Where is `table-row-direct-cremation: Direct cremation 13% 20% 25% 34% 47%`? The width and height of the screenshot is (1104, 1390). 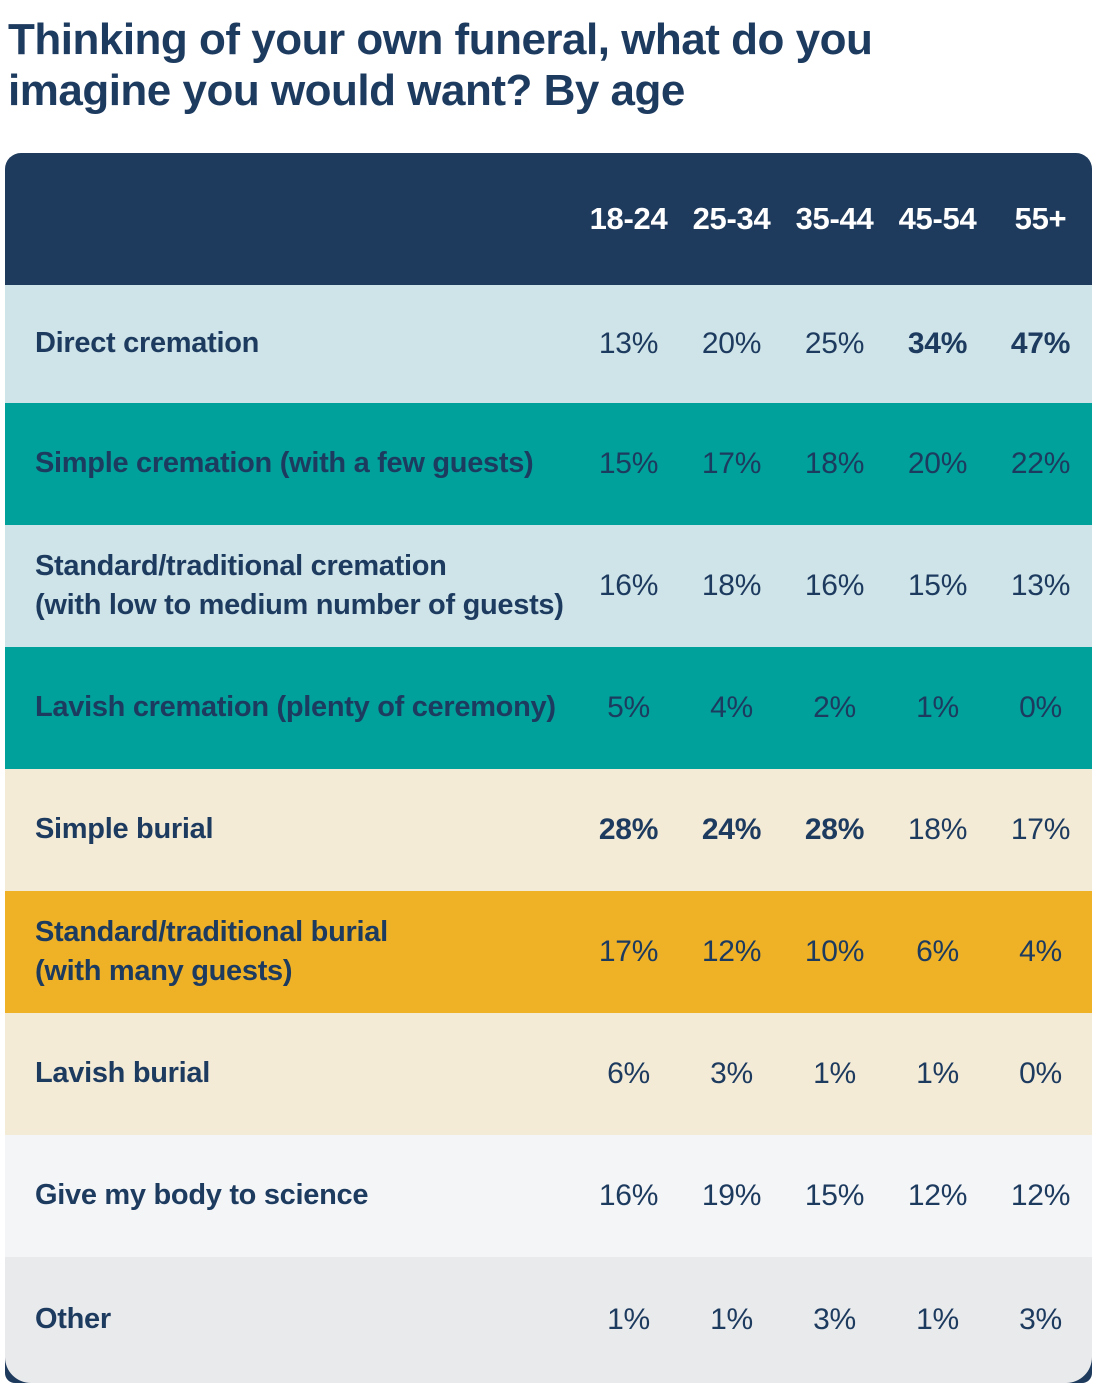
table-row-direct-cremation: Direct cremation 13% 20% 25% 34% 47% is located at coordinates (548, 343).